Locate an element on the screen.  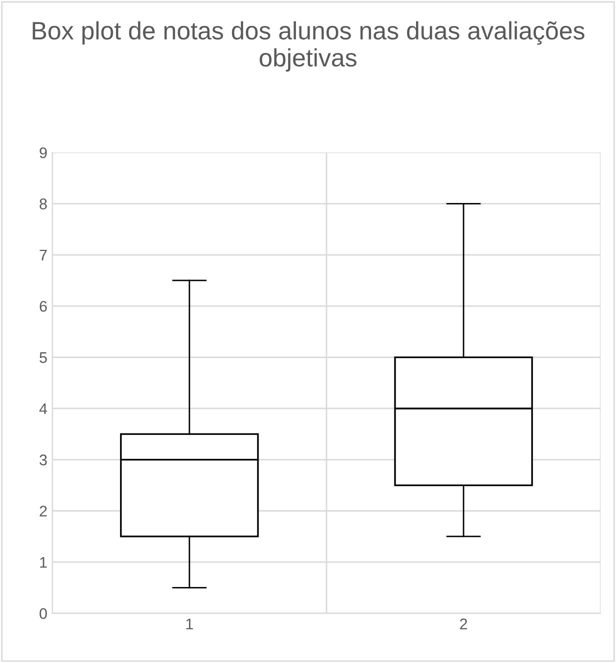
y-tick-label: 2 is located at coordinates (43, 511).